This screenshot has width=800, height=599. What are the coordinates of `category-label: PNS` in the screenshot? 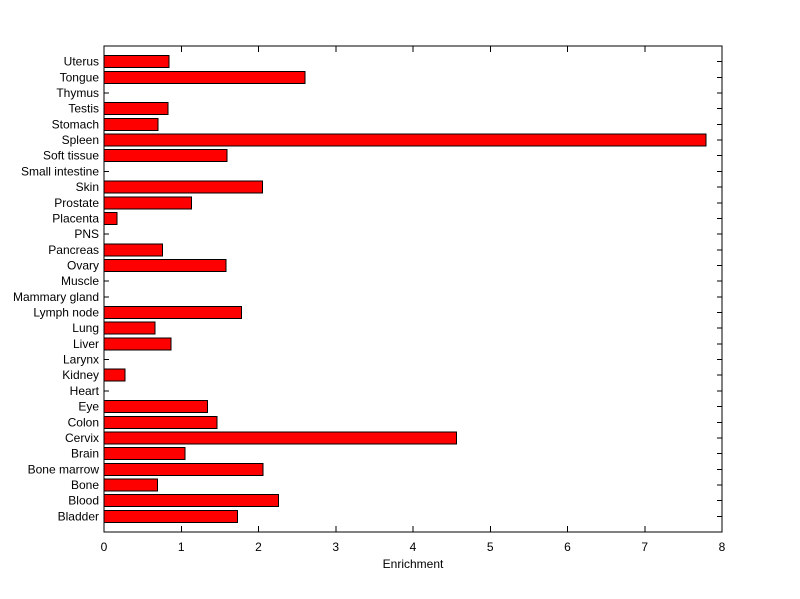 It's located at (86, 234).